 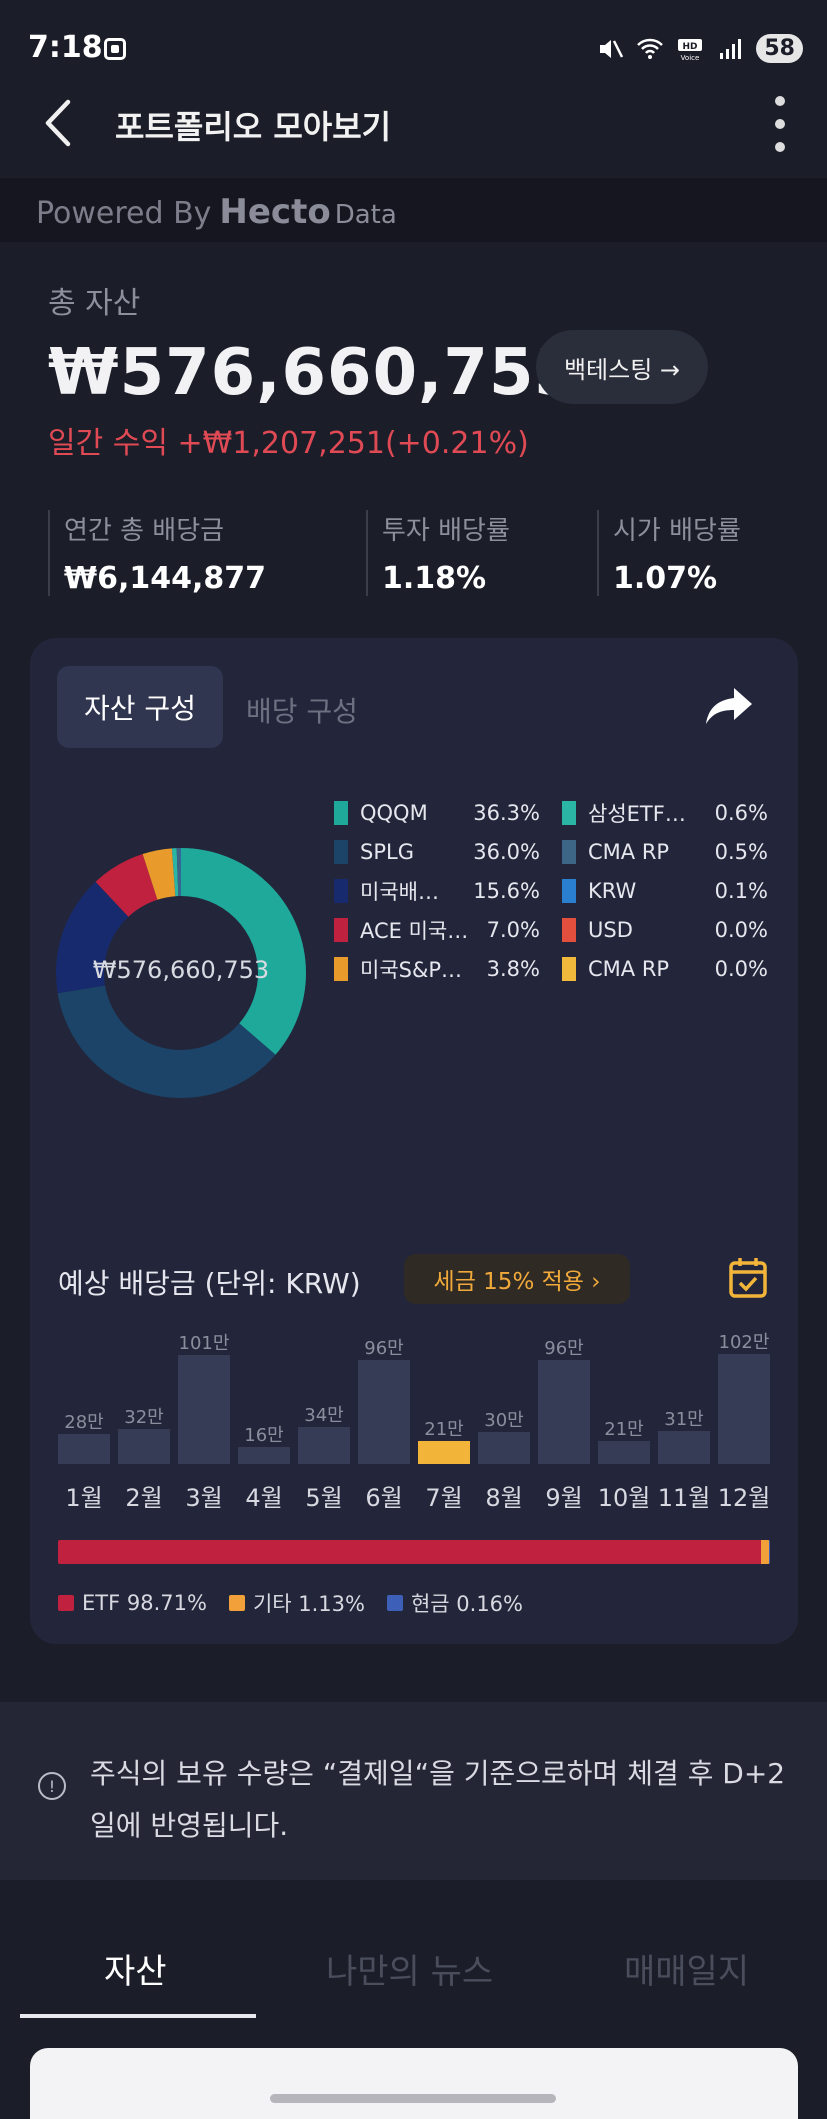 I want to click on metric-value: ₩6,144,877, so click(x=165, y=578).